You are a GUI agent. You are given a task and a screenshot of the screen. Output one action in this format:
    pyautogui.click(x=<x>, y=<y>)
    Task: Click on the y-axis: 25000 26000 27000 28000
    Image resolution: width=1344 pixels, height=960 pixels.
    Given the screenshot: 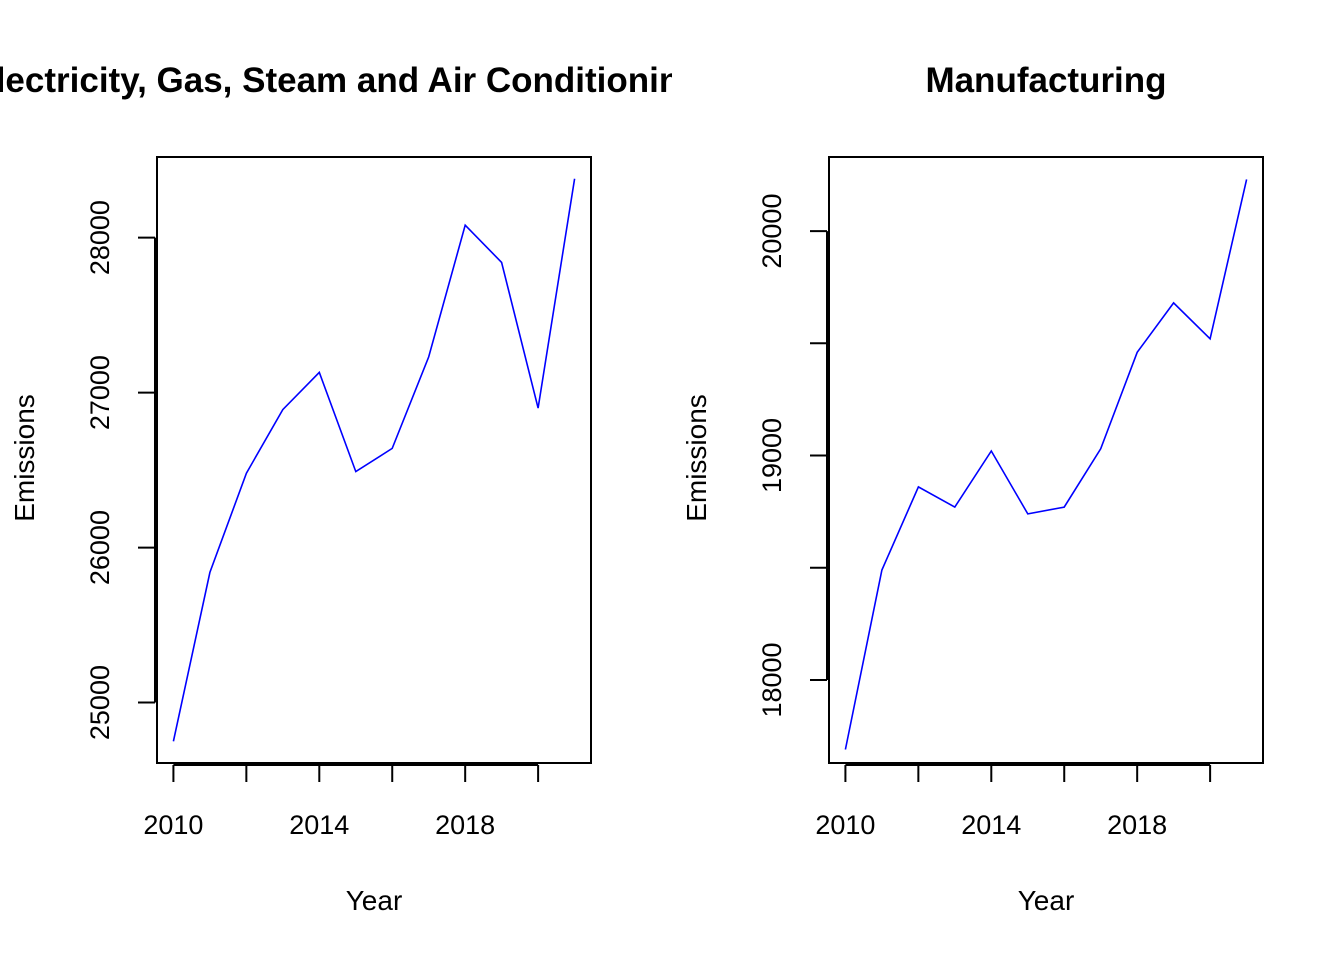 What is the action you would take?
    pyautogui.click(x=120, y=470)
    